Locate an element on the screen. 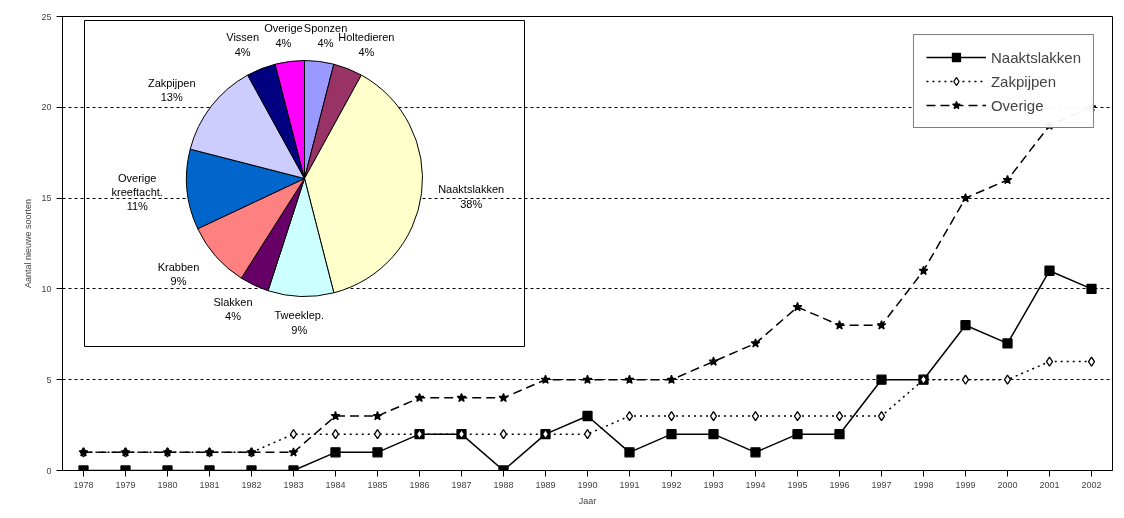 Image resolution: width=1124 pixels, height=518 pixels. slice-label: Vissen is located at coordinates (243, 37).